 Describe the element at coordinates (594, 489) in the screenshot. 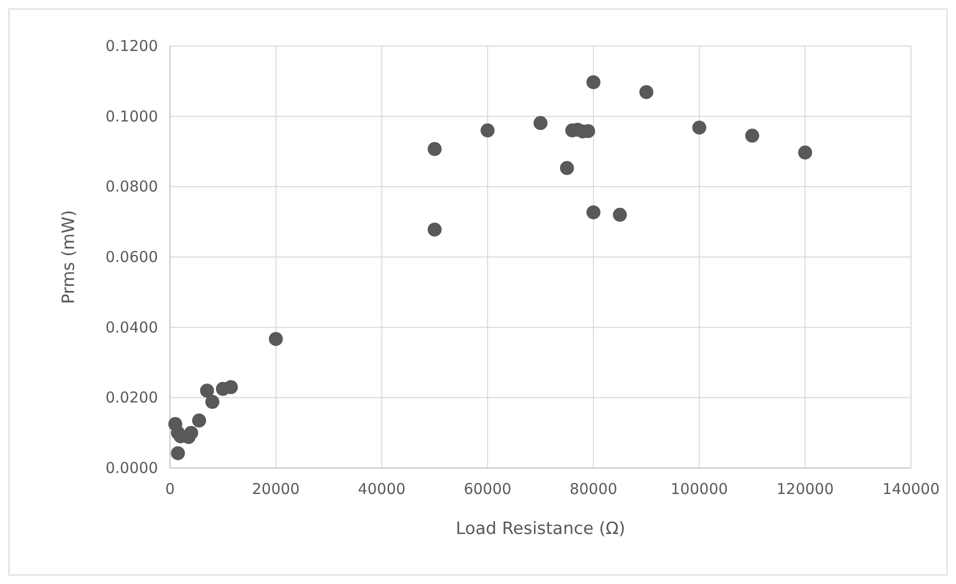

I see `x-tick-label: 80000` at that location.